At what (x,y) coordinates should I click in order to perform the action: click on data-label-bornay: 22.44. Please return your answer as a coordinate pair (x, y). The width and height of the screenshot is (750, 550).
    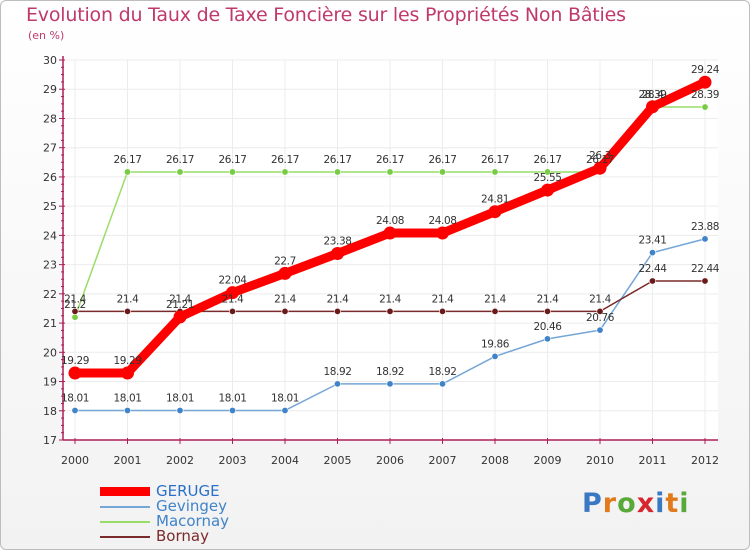
    Looking at the image, I should click on (705, 269).